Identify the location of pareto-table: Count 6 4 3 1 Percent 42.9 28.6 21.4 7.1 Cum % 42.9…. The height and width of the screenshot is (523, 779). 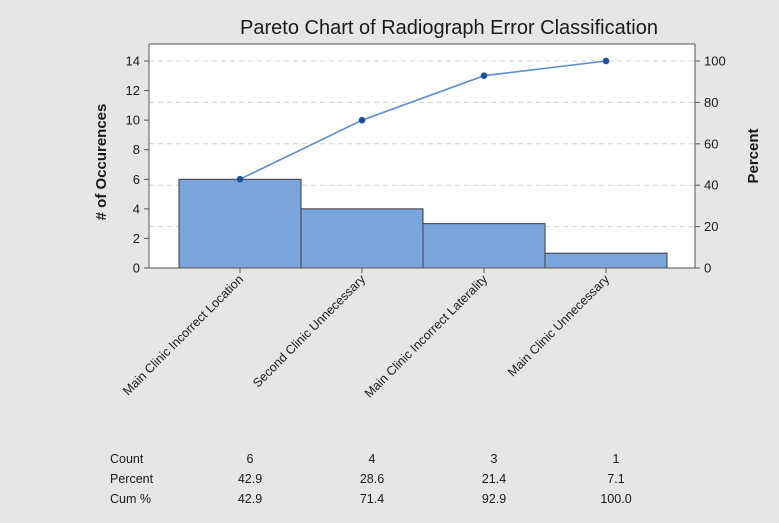
(371, 479).